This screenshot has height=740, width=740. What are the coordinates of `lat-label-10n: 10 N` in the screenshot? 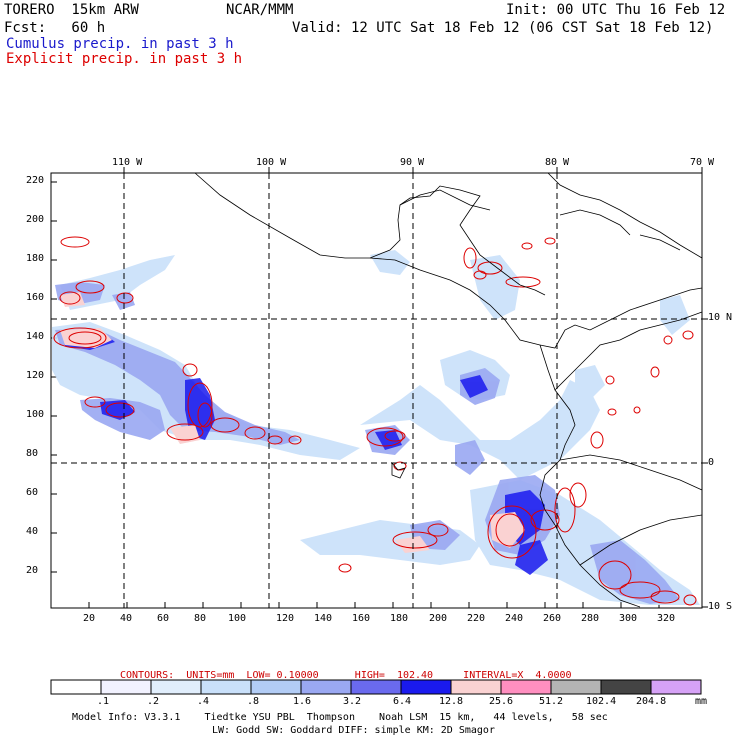 It's located at (720, 317).